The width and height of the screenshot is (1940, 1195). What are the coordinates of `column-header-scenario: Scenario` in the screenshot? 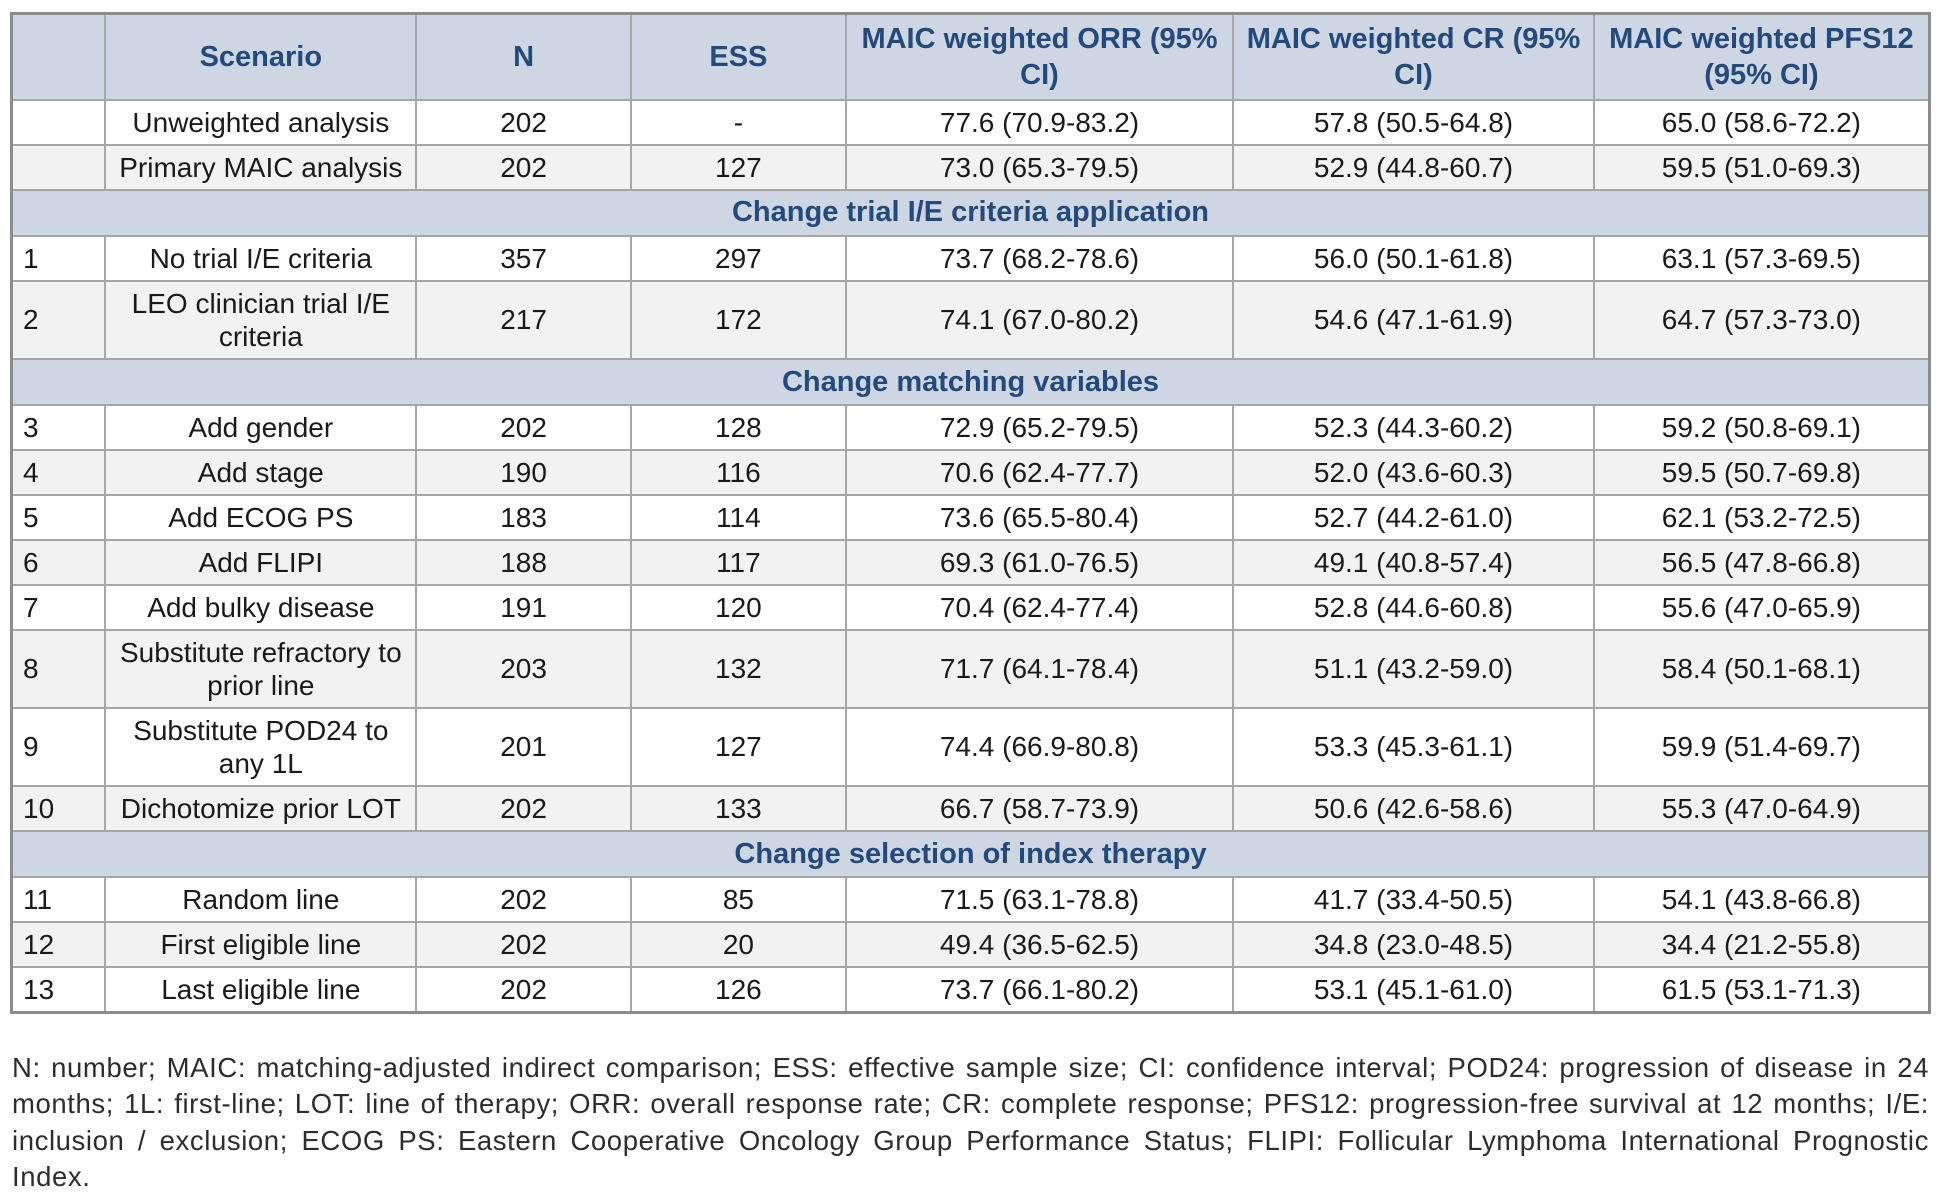 It's located at (261, 56).